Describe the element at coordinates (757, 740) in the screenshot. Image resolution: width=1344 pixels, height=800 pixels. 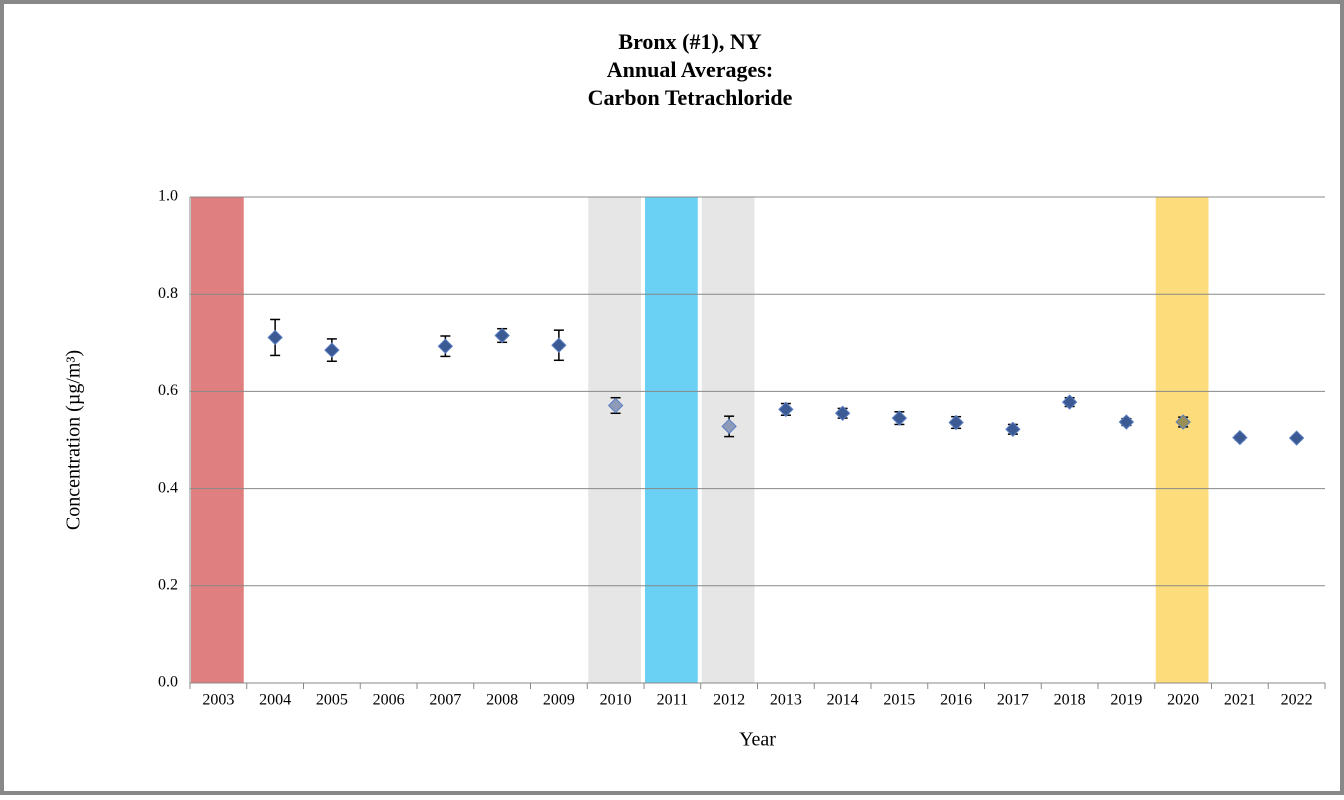
I see `x-axis-label: Year` at that location.